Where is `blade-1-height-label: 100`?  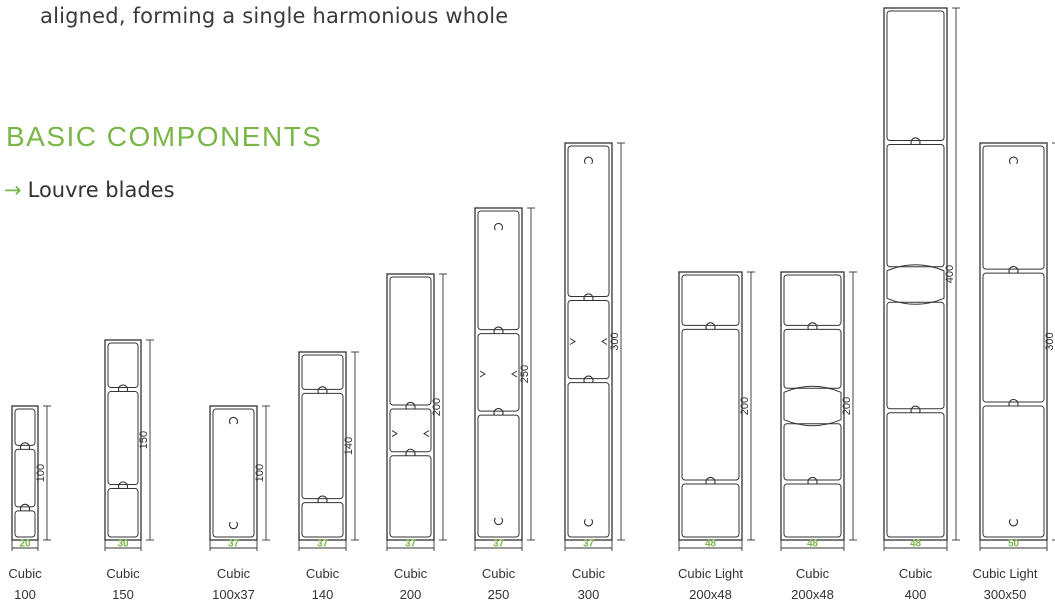 blade-1-height-label: 100 is located at coordinates (41, 473).